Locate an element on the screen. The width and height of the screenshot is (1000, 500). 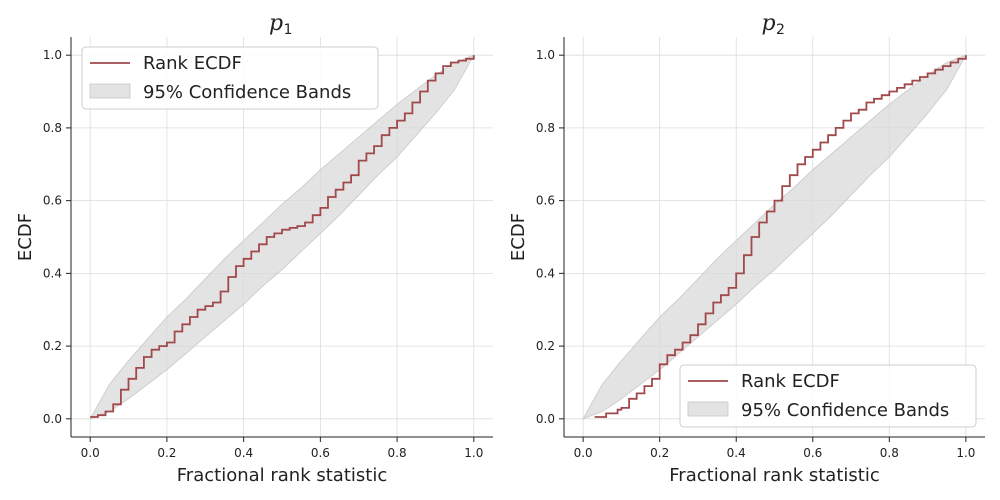
panel-title-subscript: 2 is located at coordinates (780, 30).